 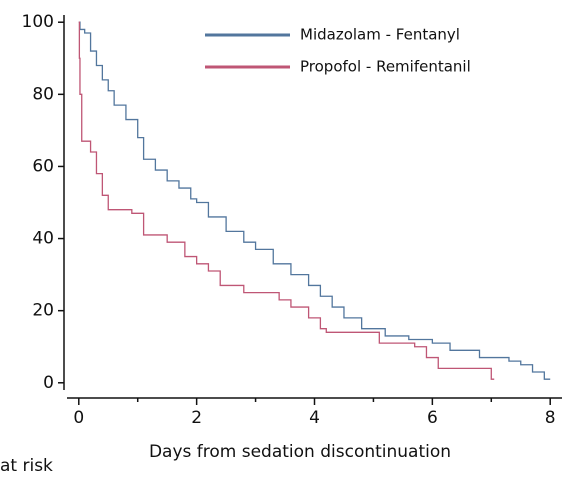 What do you see at coordinates (314, 418) in the screenshot?
I see `x-tick-label: 4` at bounding box center [314, 418].